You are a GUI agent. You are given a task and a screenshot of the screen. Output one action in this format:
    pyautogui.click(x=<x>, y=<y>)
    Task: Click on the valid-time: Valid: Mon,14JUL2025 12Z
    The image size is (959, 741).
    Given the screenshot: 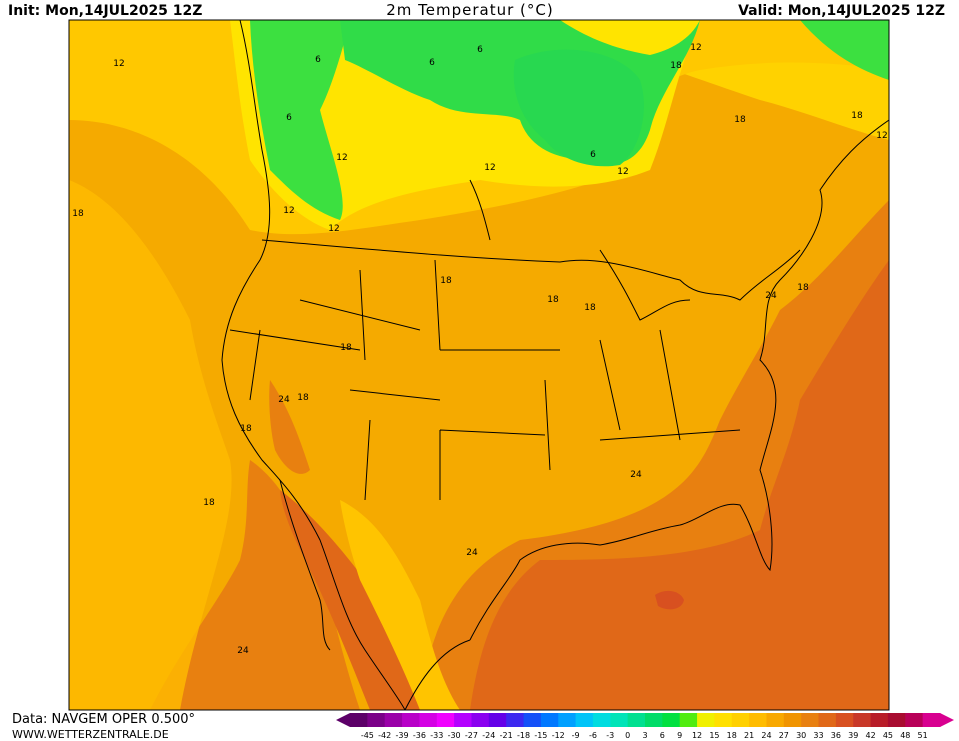 What is the action you would take?
    pyautogui.click(x=841, y=11)
    